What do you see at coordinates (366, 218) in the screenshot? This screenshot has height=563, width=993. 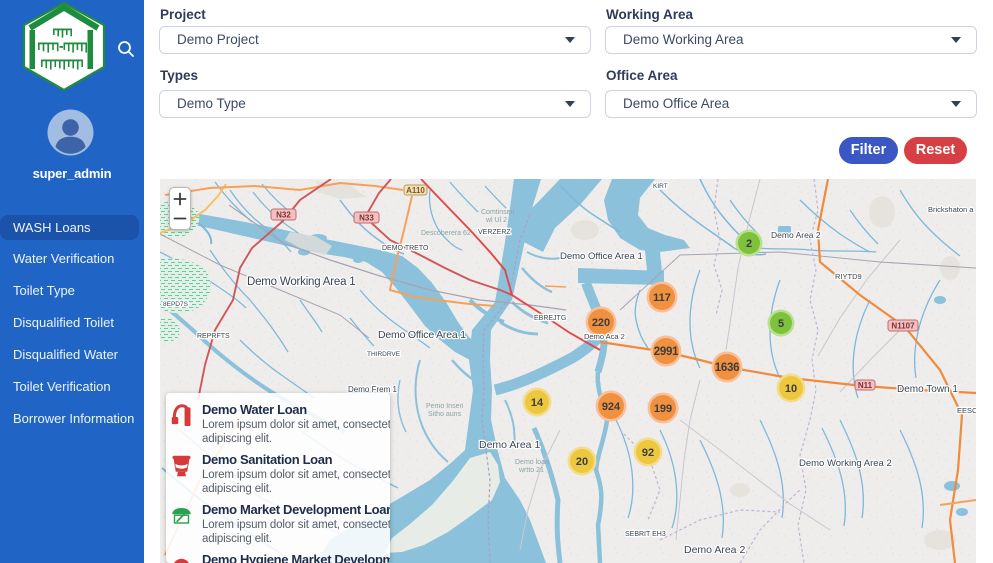 I see `svg-text: N33` at bounding box center [366, 218].